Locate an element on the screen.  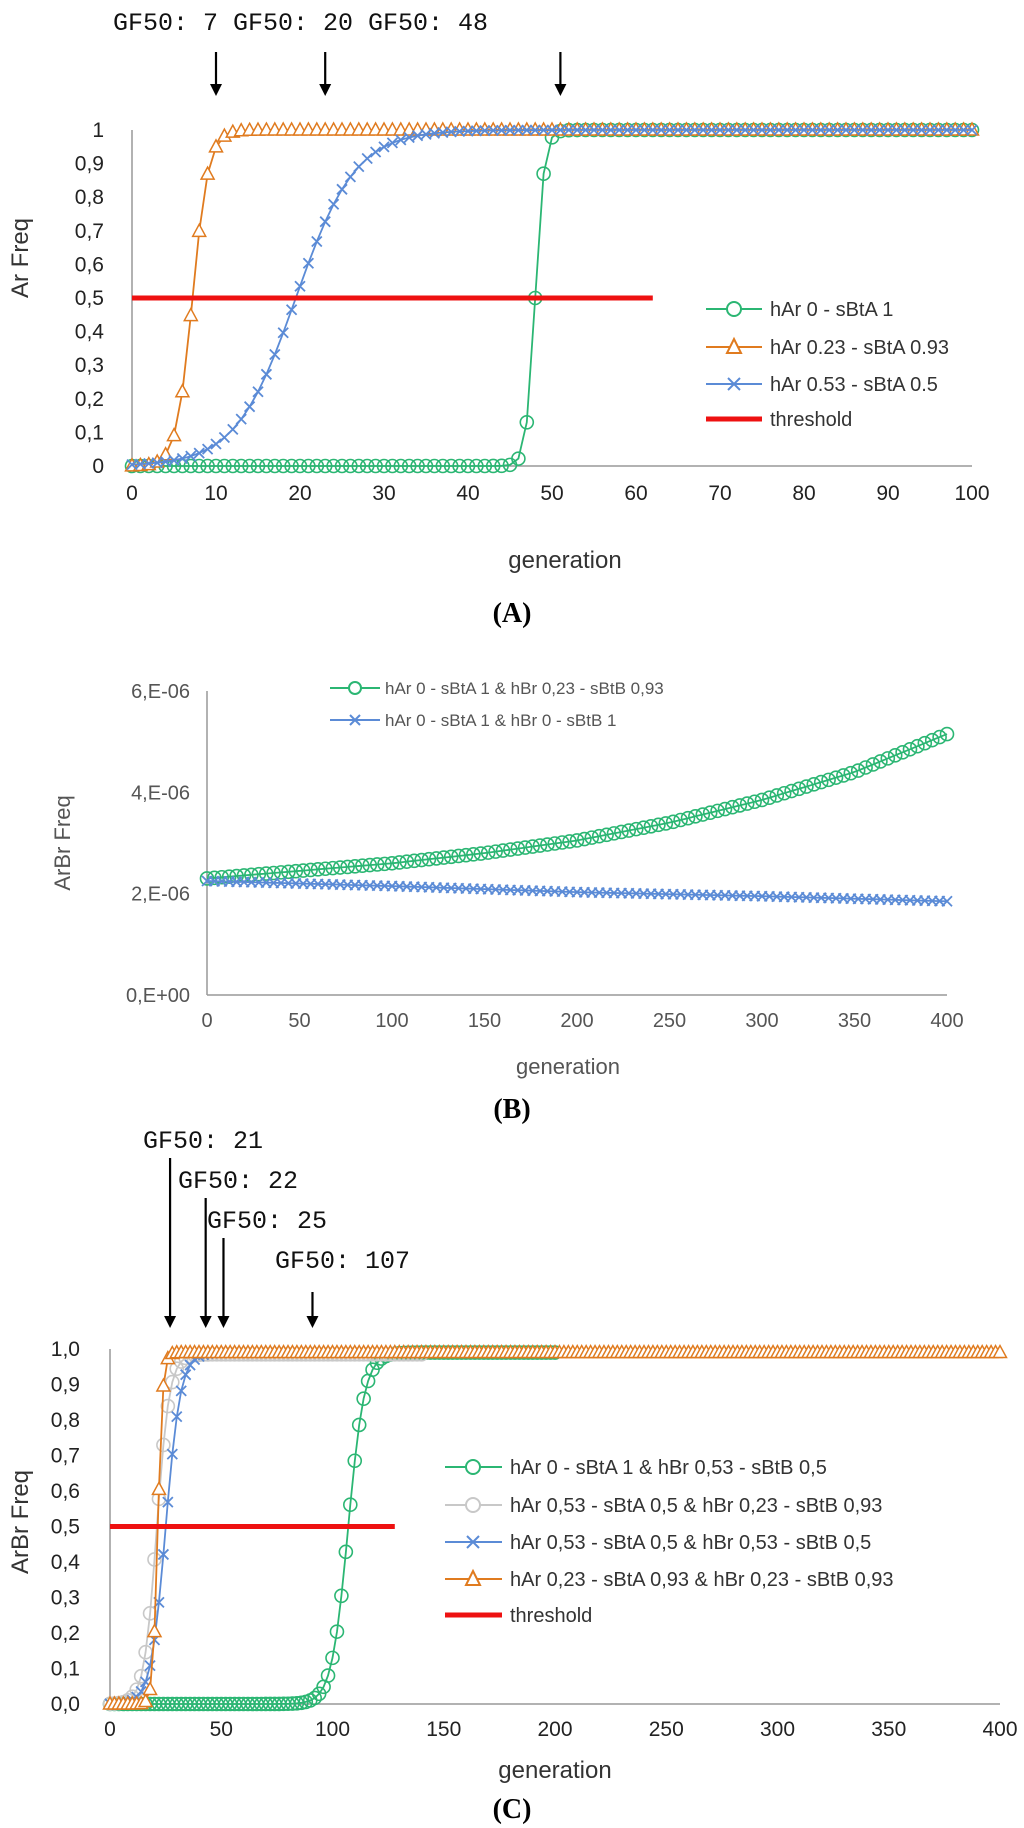
x-tick-label: 50 is located at coordinates (299, 1021).